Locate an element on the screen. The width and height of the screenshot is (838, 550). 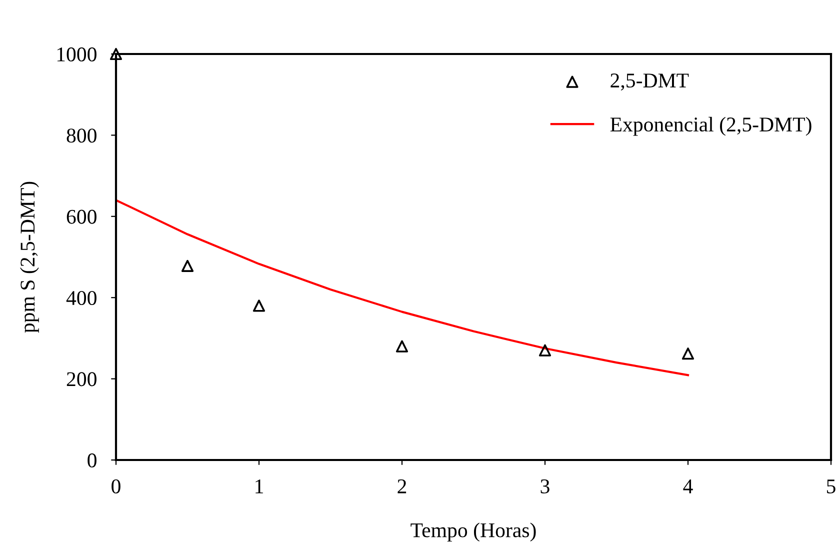
y-tick-label: 600 is located at coordinates (81, 217).